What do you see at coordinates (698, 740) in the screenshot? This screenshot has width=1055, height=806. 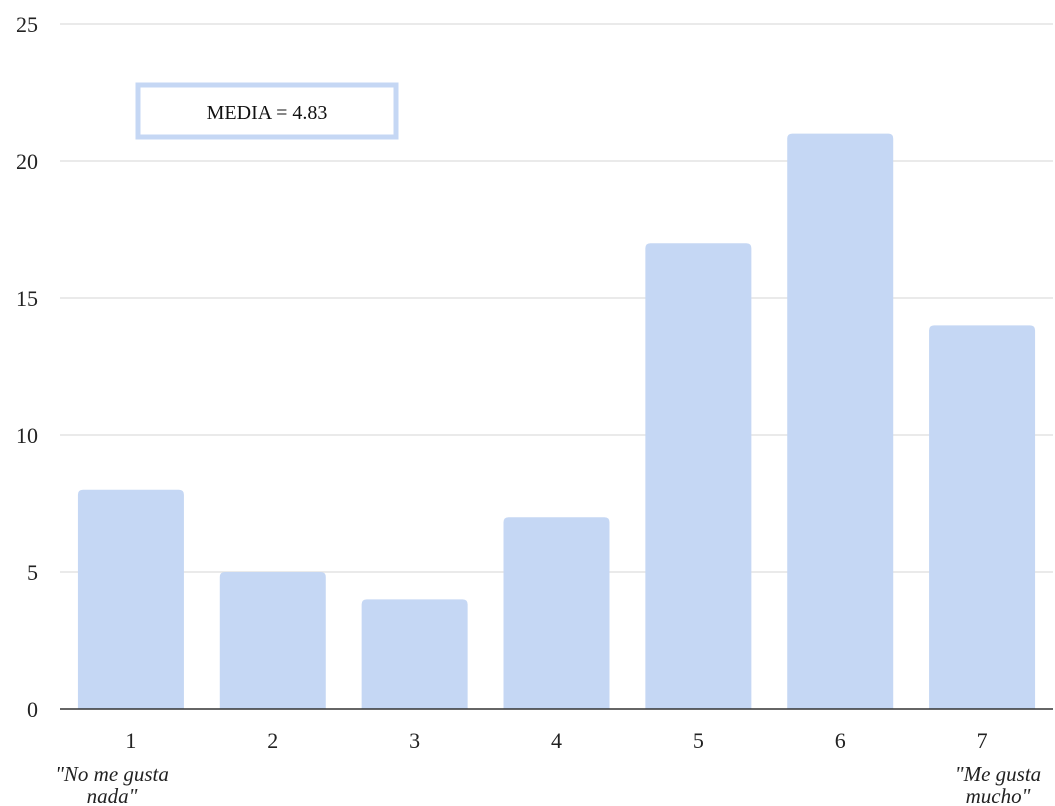 I see `x-tick-label-5: 5` at bounding box center [698, 740].